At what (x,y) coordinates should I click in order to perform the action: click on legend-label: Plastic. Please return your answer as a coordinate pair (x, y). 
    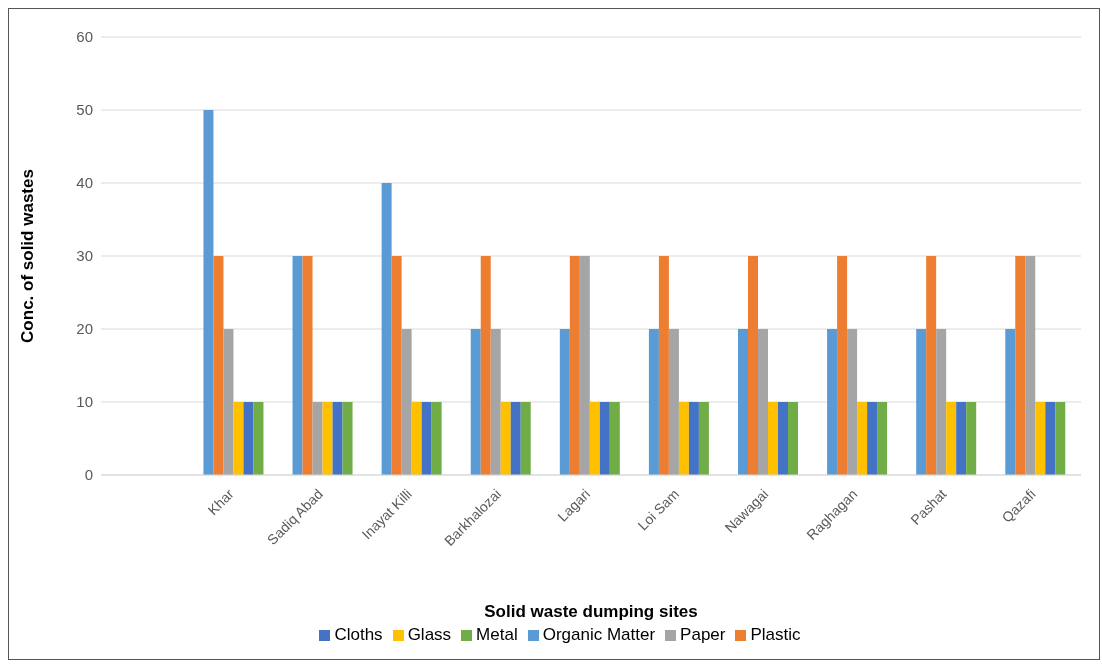
    Looking at the image, I should click on (775, 634).